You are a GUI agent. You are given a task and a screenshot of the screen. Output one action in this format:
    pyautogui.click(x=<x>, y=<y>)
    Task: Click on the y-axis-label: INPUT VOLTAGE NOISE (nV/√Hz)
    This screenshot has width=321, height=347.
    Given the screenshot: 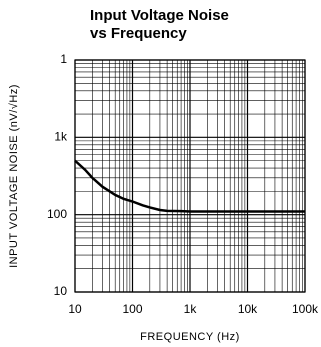 What is the action you would take?
    pyautogui.click(x=14, y=176)
    